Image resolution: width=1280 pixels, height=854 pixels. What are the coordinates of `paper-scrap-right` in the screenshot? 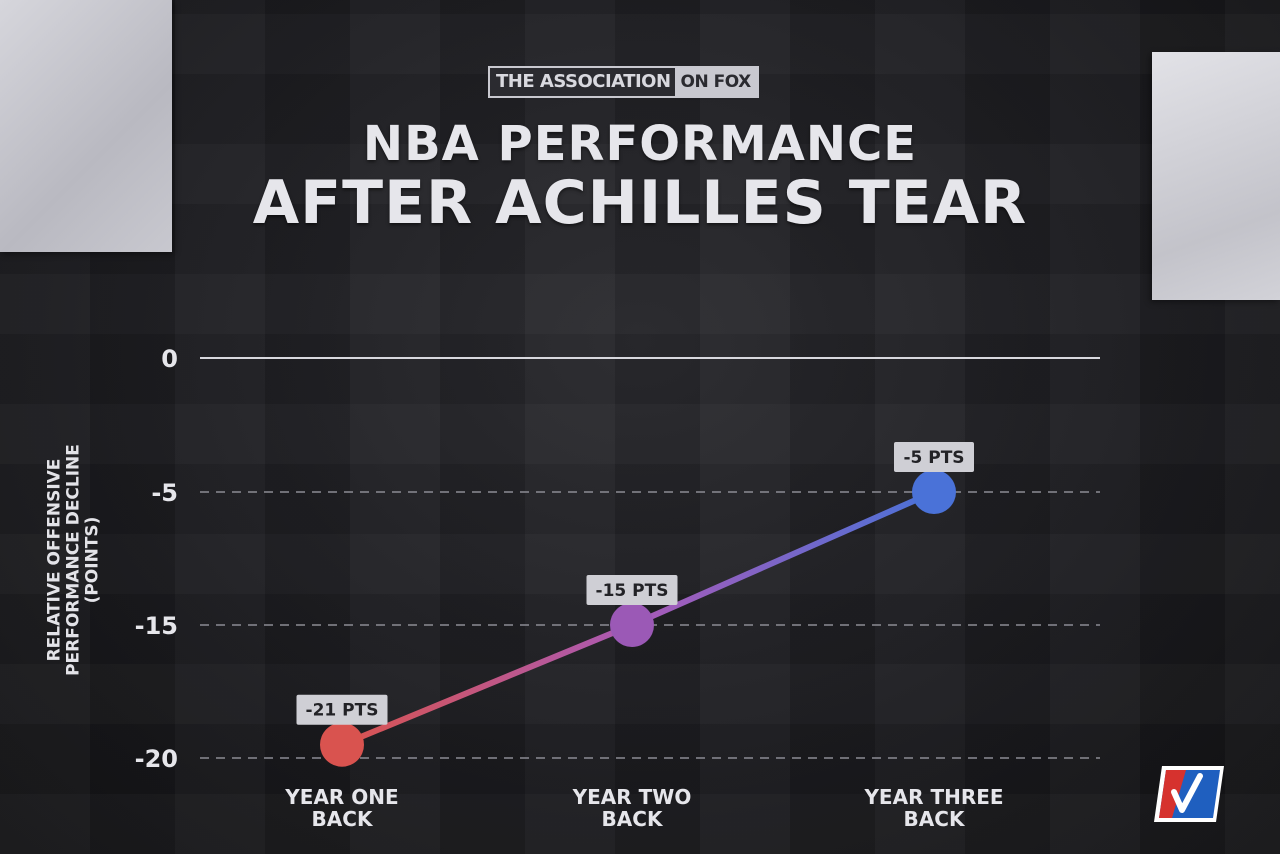 It's located at (1216, 176).